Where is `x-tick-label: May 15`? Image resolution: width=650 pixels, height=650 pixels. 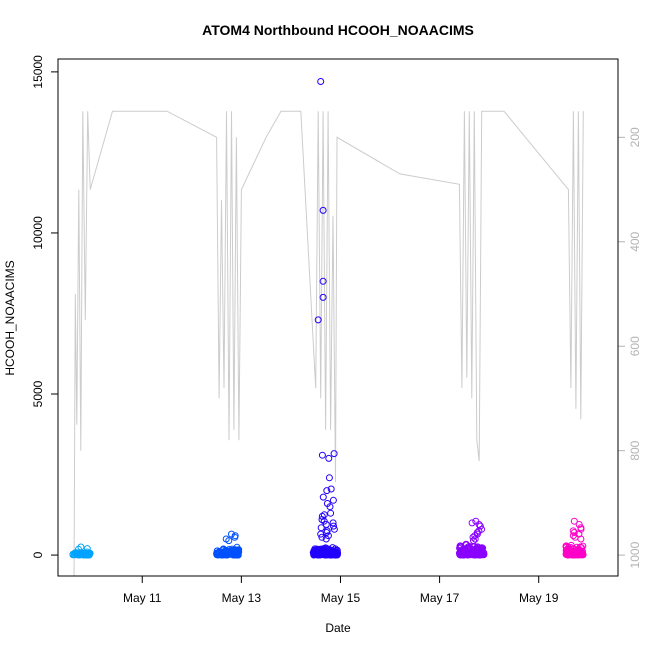
x-tick-label: May 15 is located at coordinates (341, 598).